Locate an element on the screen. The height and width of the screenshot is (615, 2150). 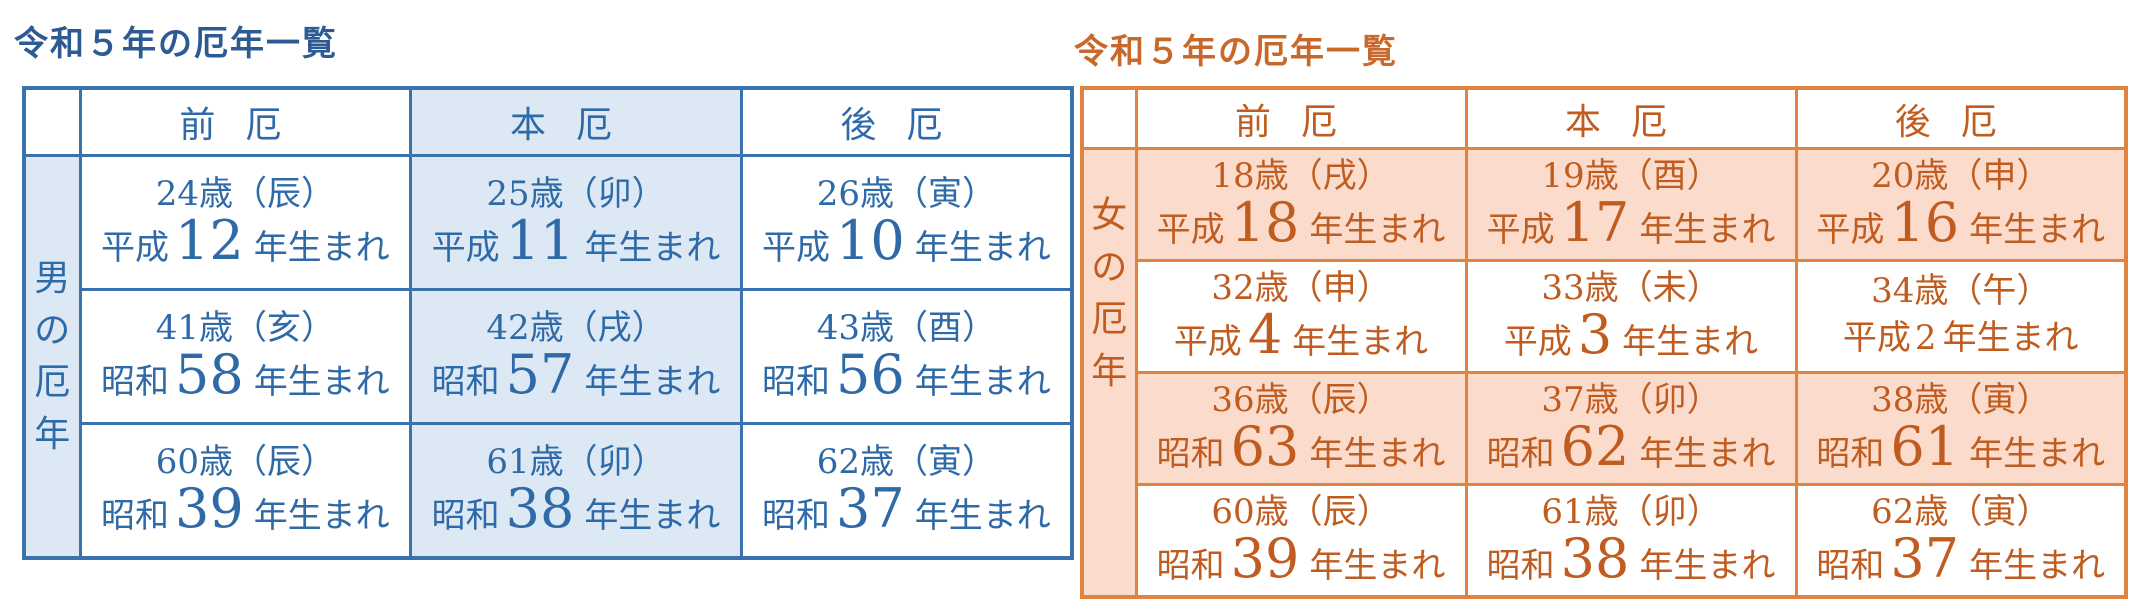
cell-honyaku: 19歳（酉） 平成 17 年生まれ is located at coordinates (1631, 204).